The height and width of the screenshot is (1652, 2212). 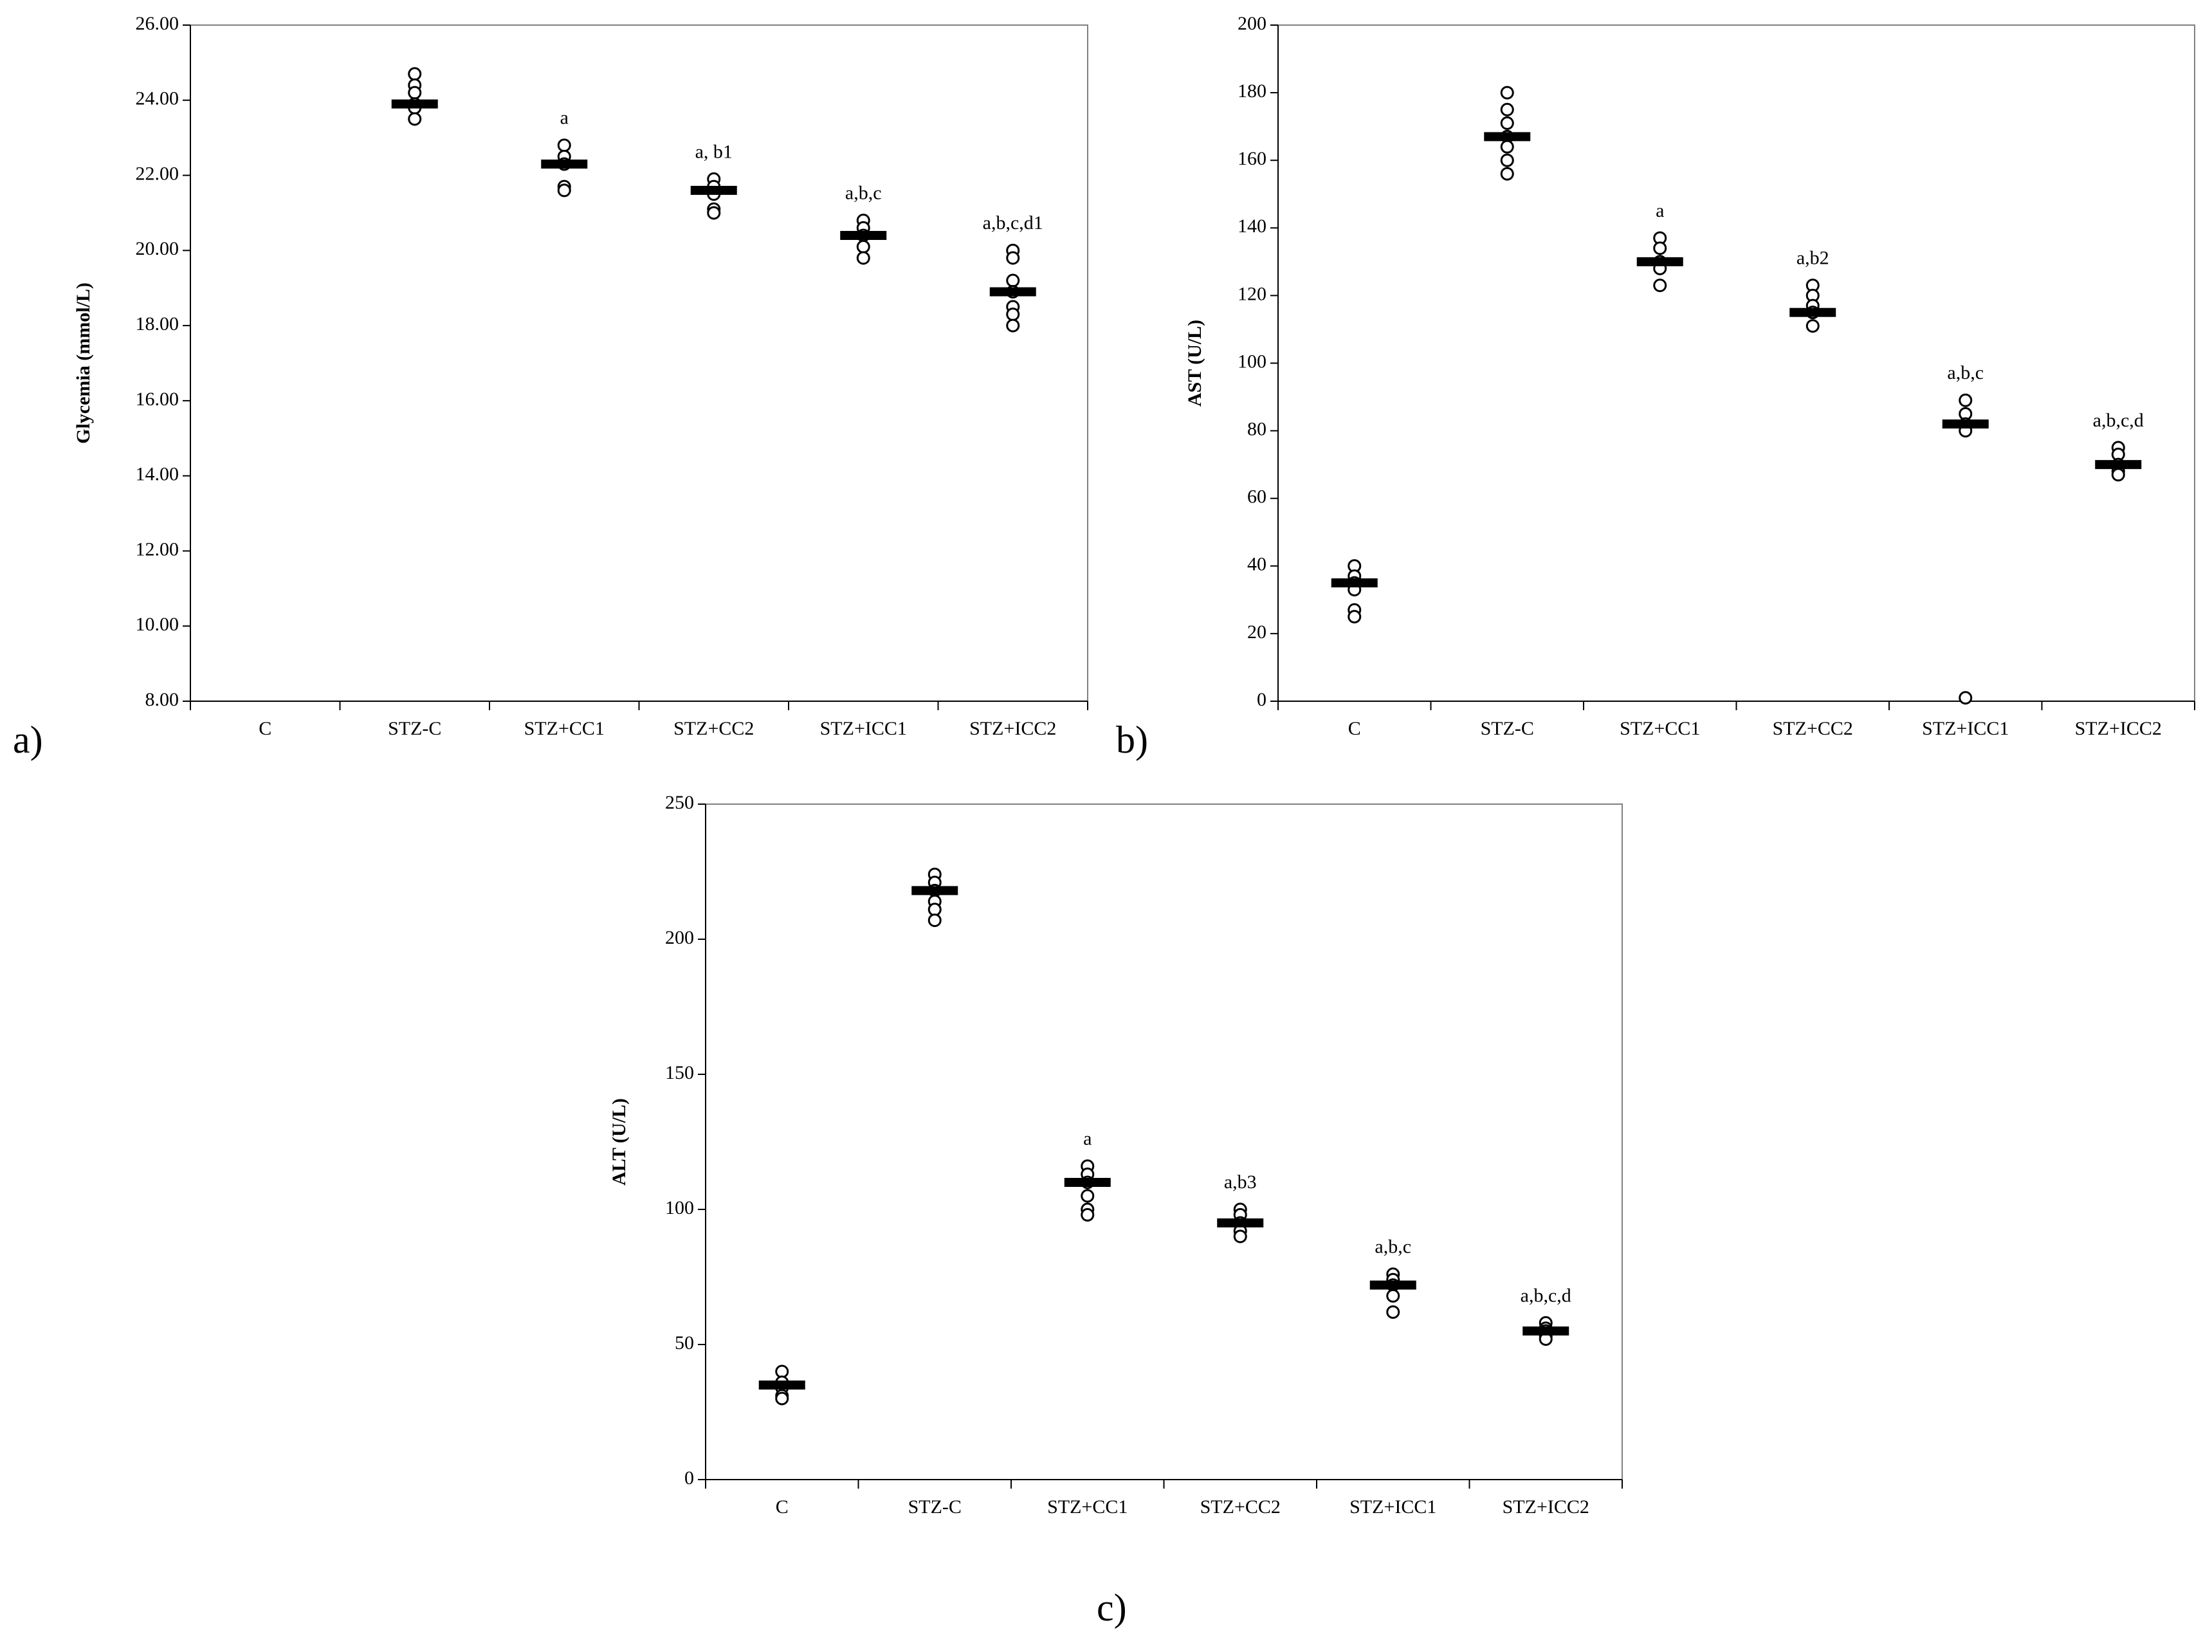 What do you see at coordinates (714, 151) in the screenshot?
I see `annotation: a, b1` at bounding box center [714, 151].